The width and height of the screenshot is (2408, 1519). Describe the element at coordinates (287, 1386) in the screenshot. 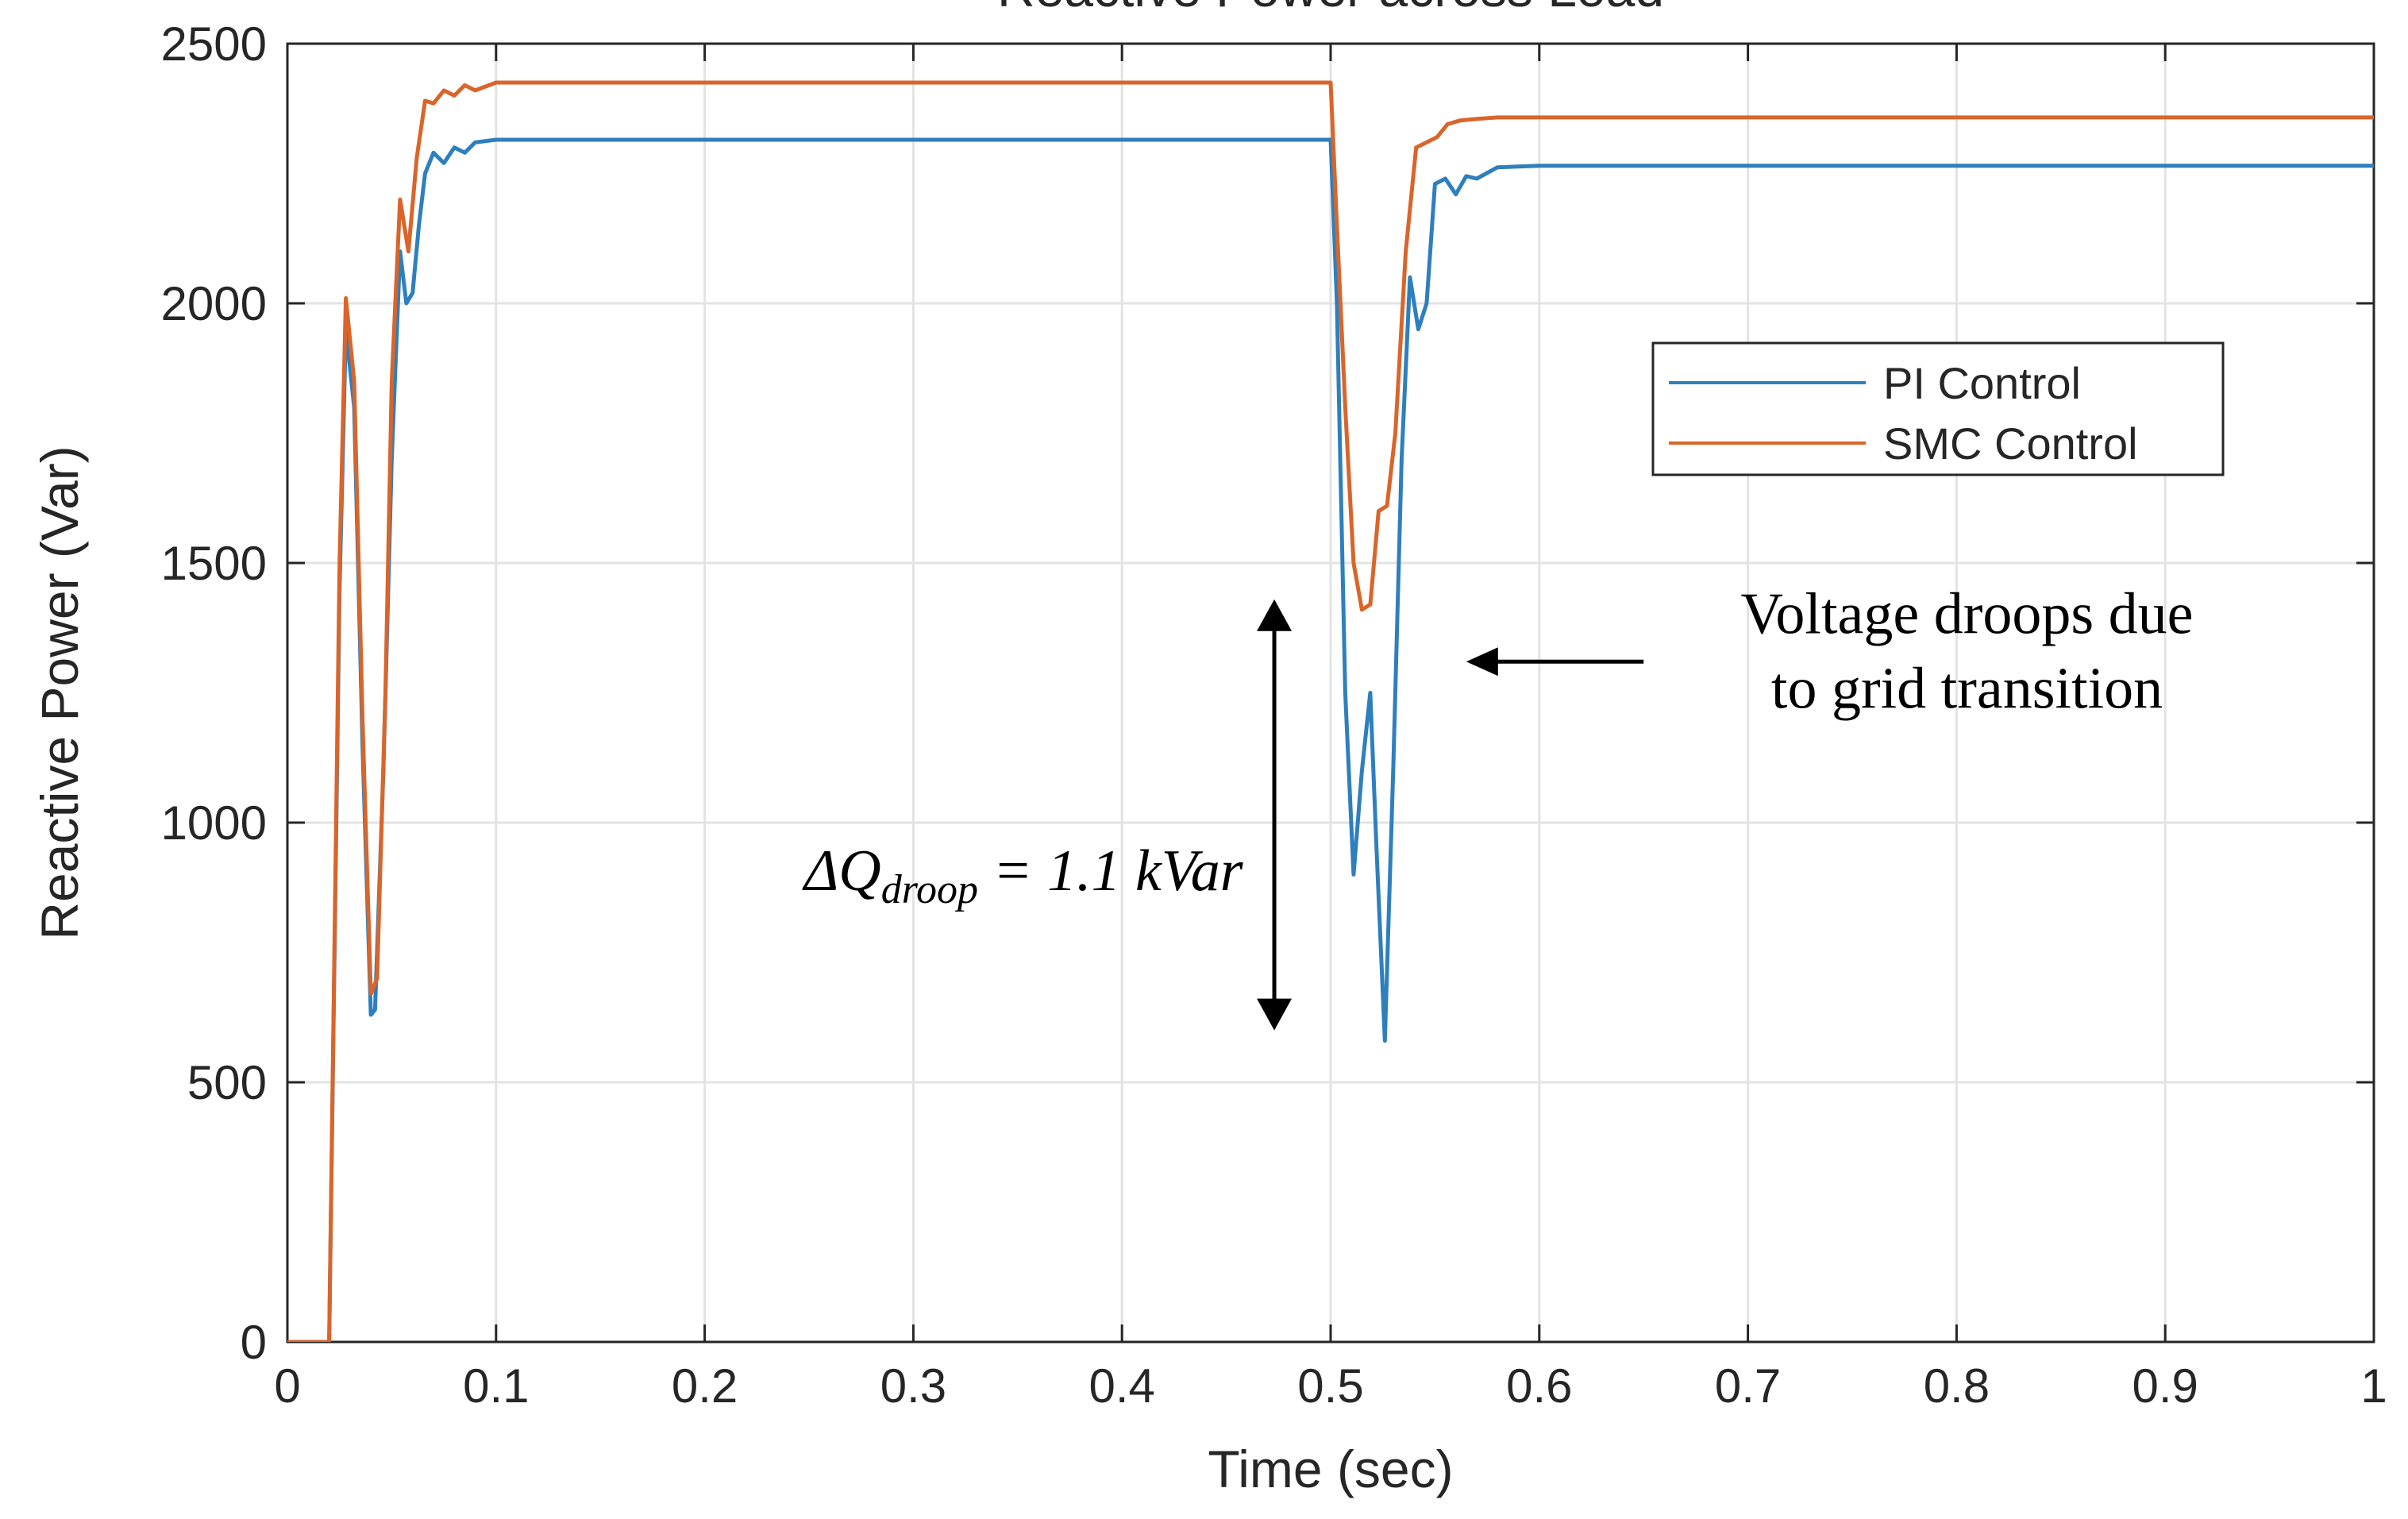

I see `x-tick-label-0: 0` at that location.